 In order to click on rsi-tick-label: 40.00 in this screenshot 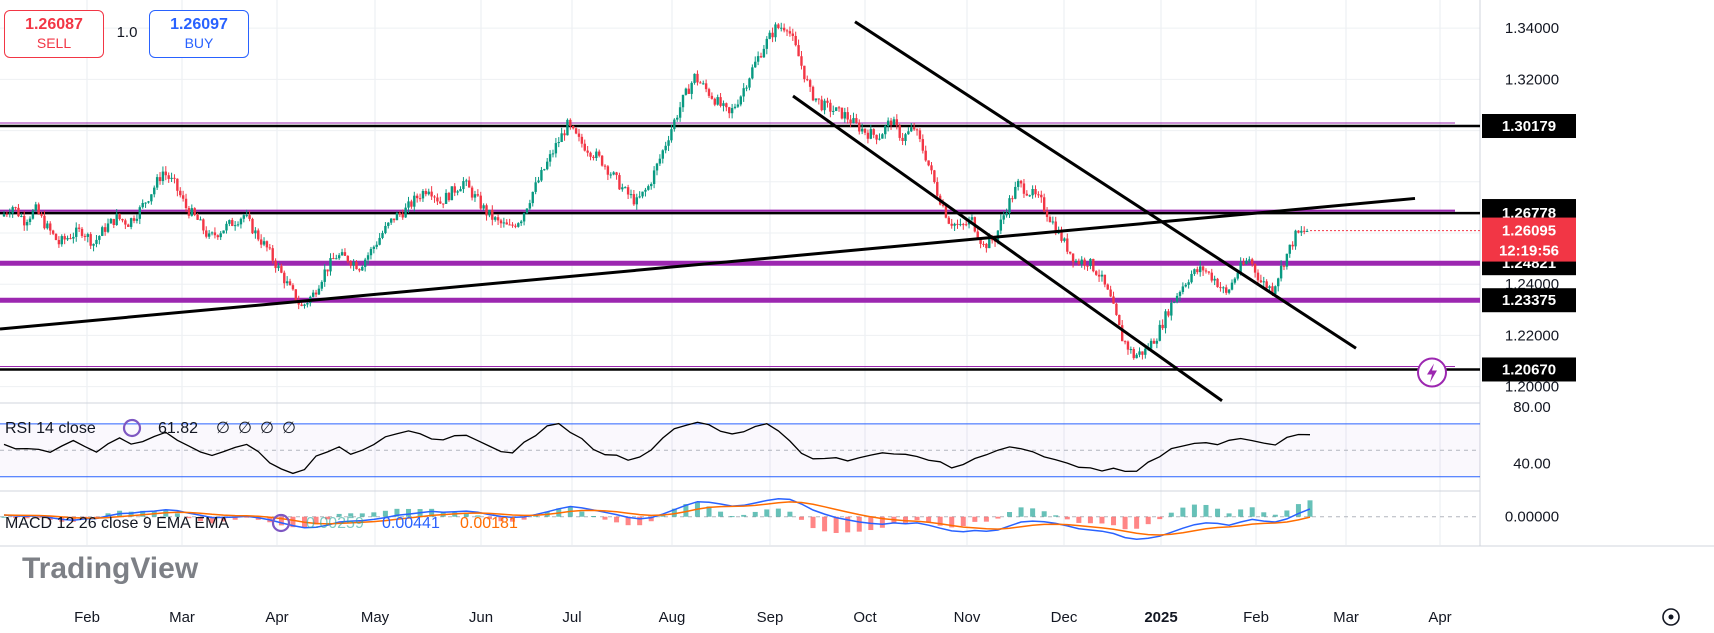, I will do `click(1532, 464)`.